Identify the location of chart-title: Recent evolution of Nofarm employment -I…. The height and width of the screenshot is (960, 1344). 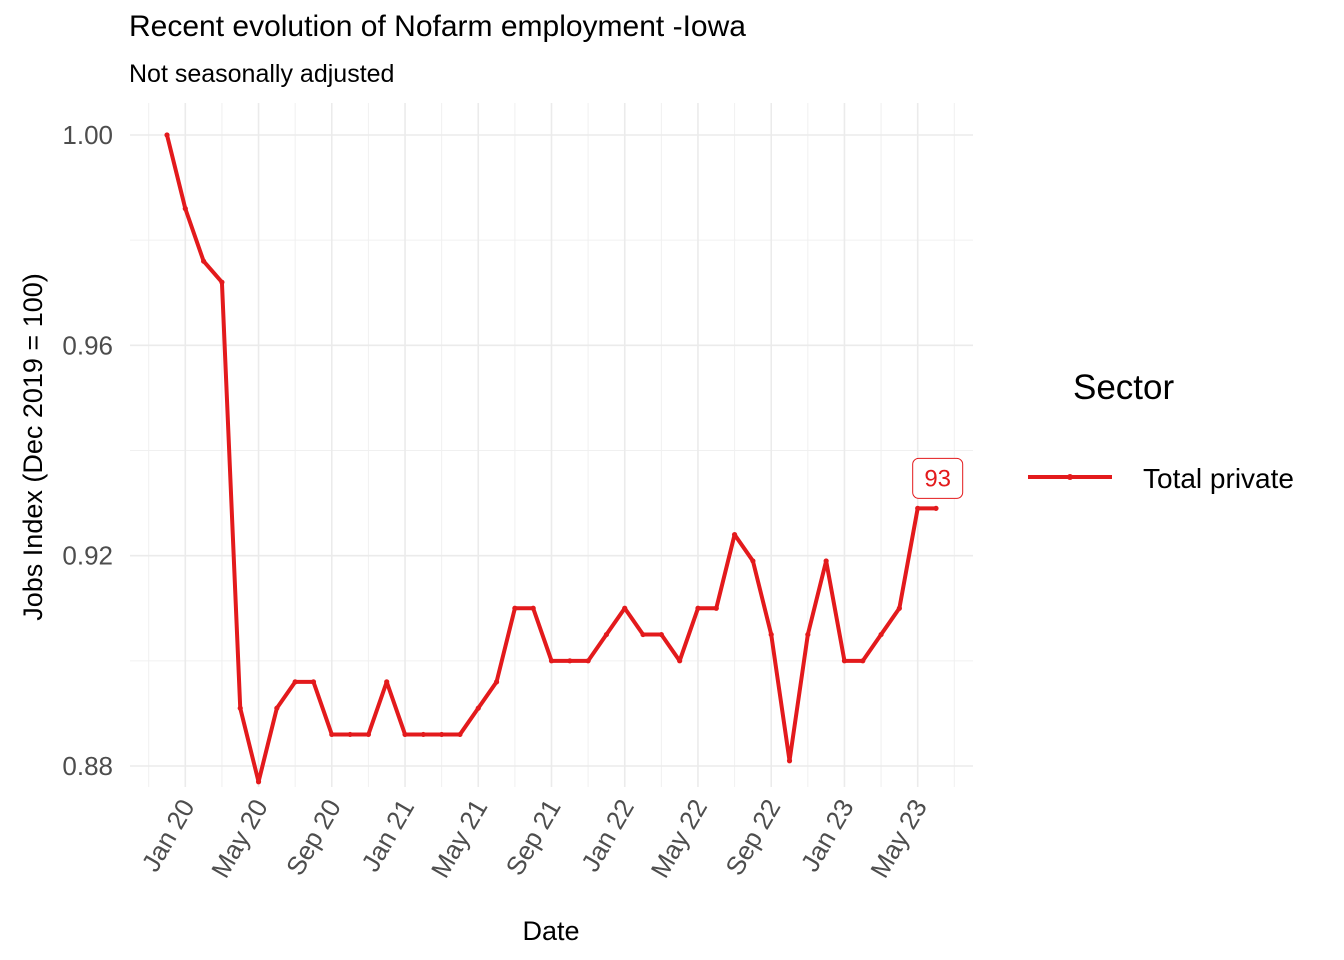
(437, 26).